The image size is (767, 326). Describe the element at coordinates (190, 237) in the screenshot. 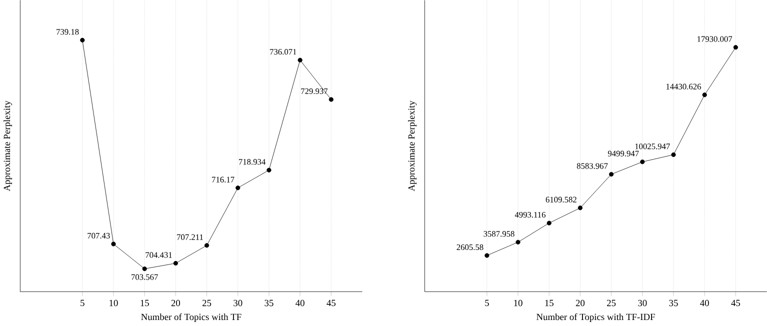

I see `data-label: 707.211` at that location.